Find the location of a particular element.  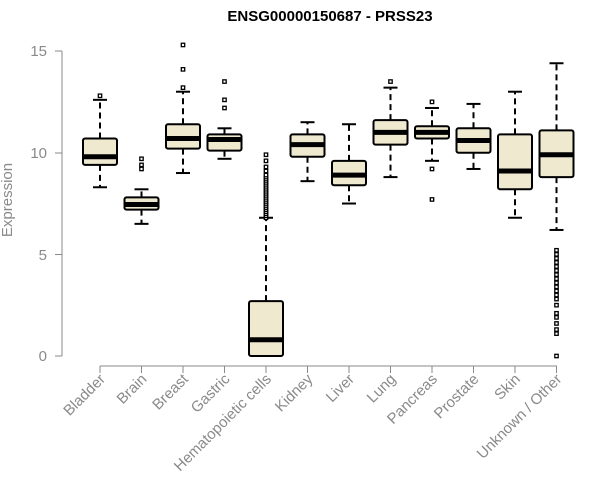

x-tick-label: Kidney is located at coordinates (294, 392).